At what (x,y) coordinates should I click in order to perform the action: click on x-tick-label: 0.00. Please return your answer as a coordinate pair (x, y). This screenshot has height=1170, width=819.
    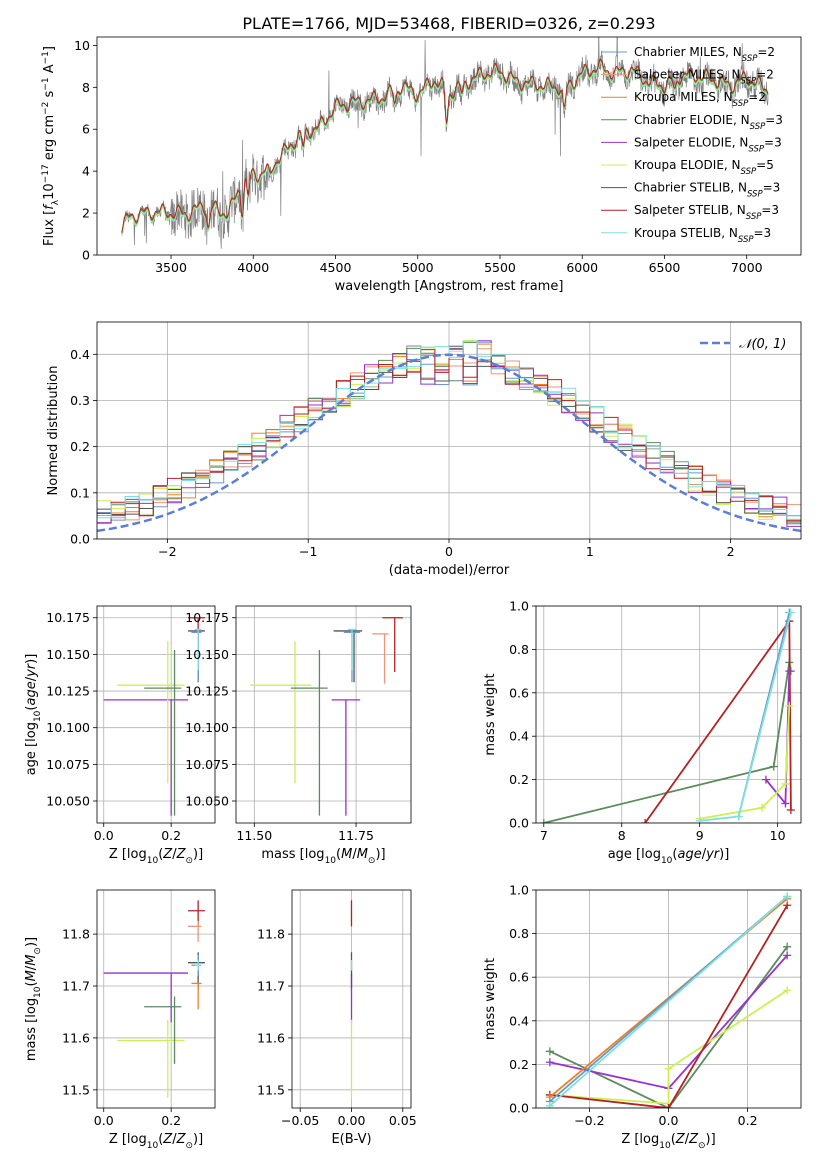
    Looking at the image, I should click on (352, 1120).